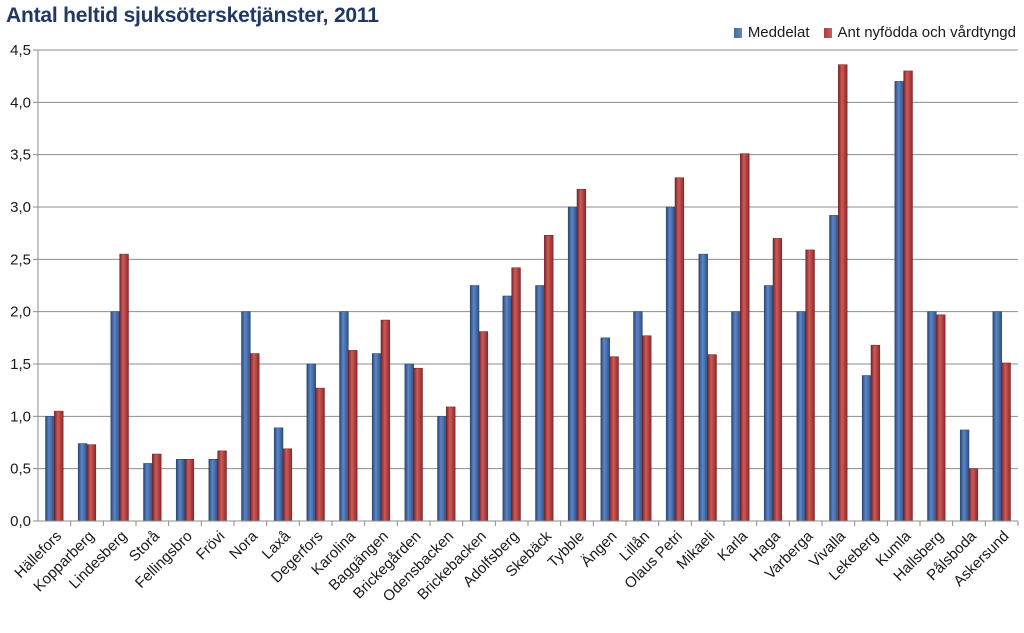 Image resolution: width=1024 pixels, height=633 pixels. Describe the element at coordinates (192, 15) in the screenshot. I see `chart-title: Antal heltid sjuksötersketjänster, 2011` at that location.